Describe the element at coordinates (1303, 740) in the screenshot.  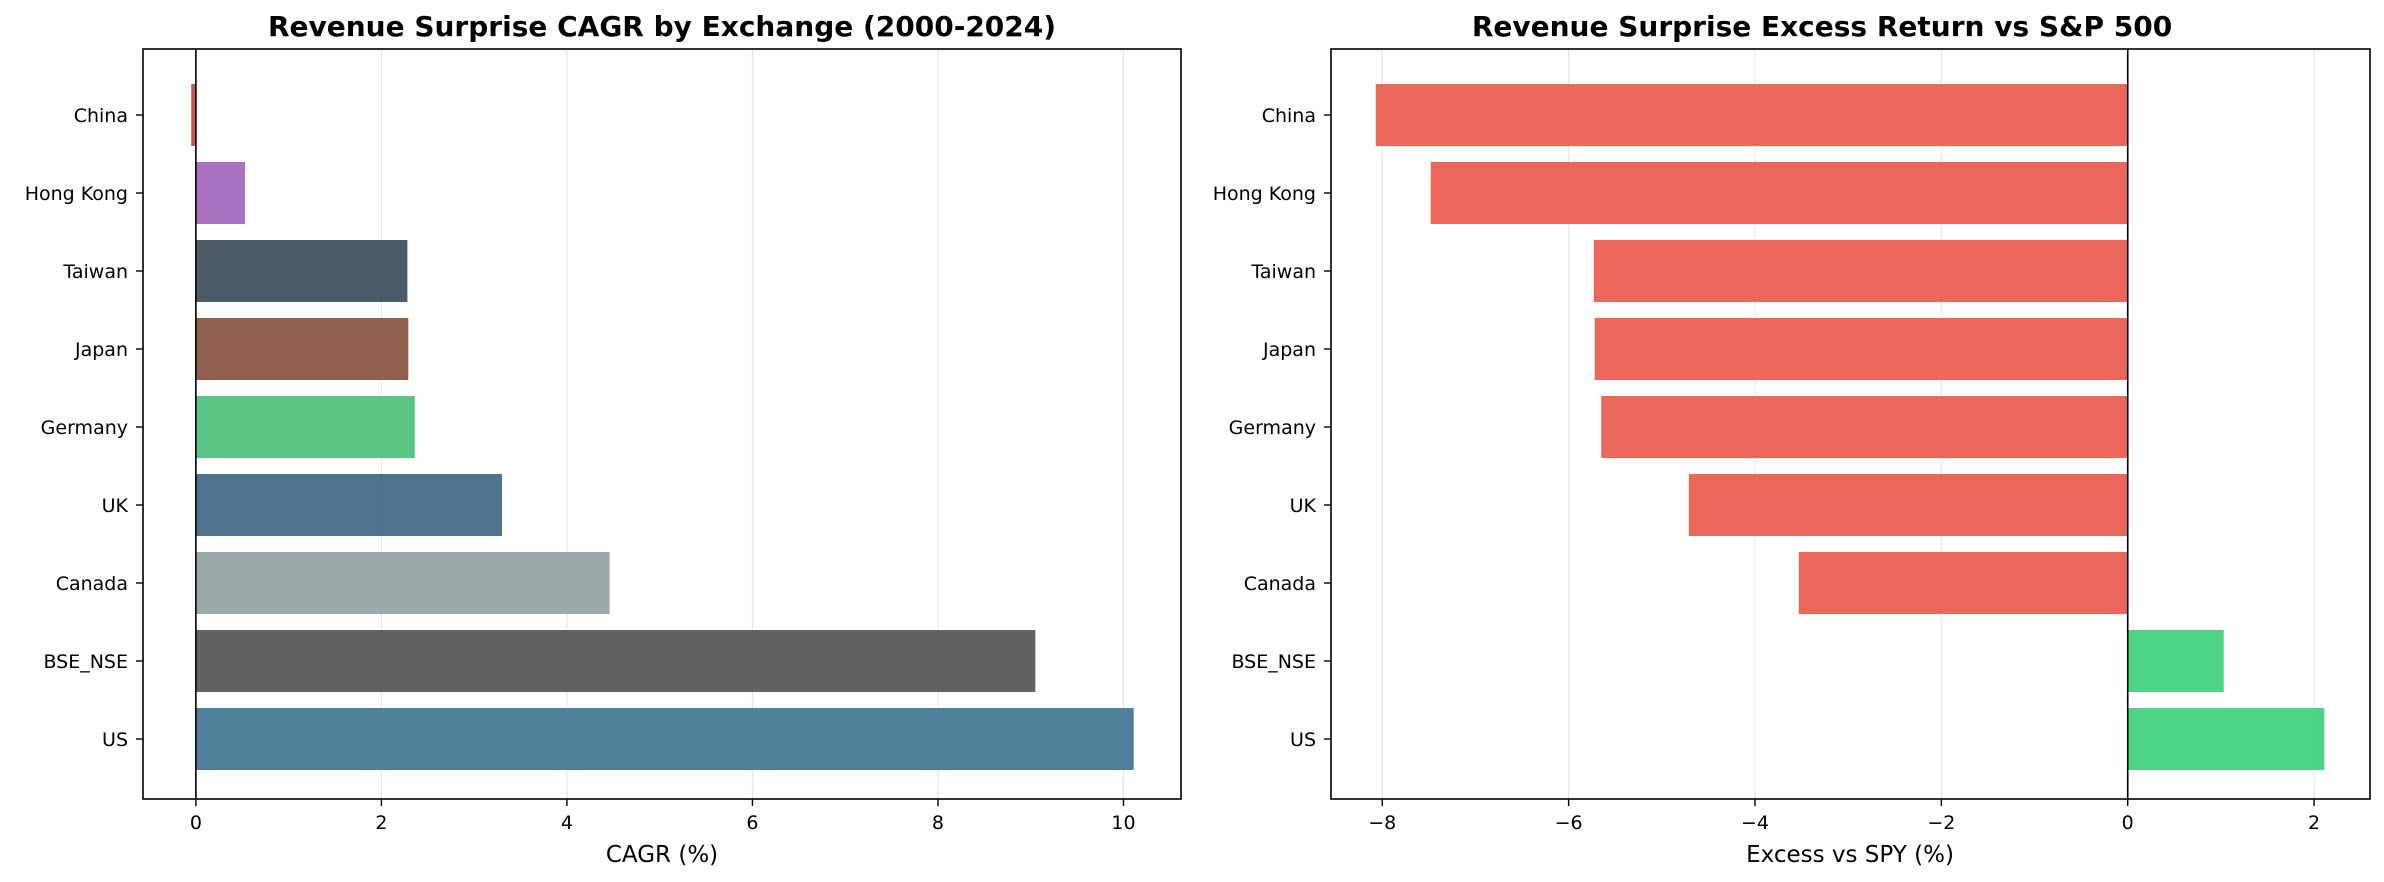
I see `excess-return-y-tick-label: US` at that location.